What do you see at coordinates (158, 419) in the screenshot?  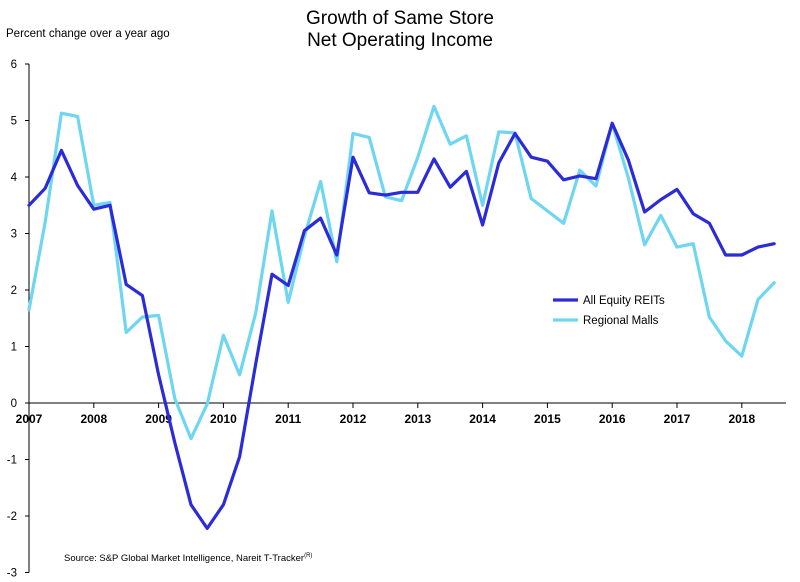 I see `x-tick-label: 2009` at bounding box center [158, 419].